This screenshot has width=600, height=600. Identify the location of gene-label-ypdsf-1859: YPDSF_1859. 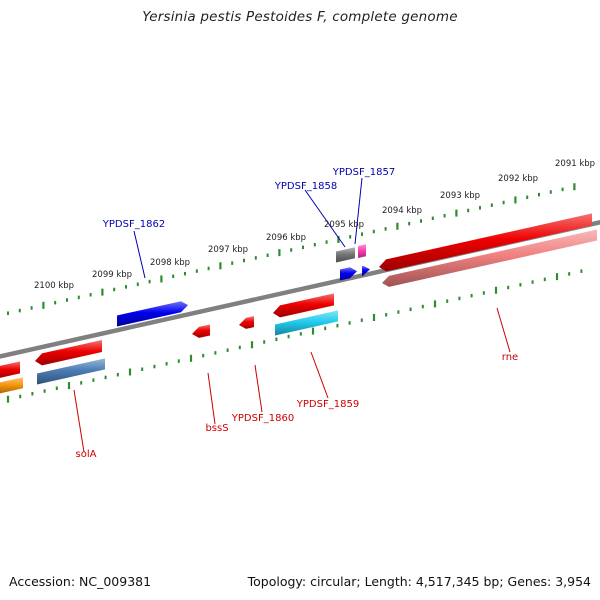
(327, 404).